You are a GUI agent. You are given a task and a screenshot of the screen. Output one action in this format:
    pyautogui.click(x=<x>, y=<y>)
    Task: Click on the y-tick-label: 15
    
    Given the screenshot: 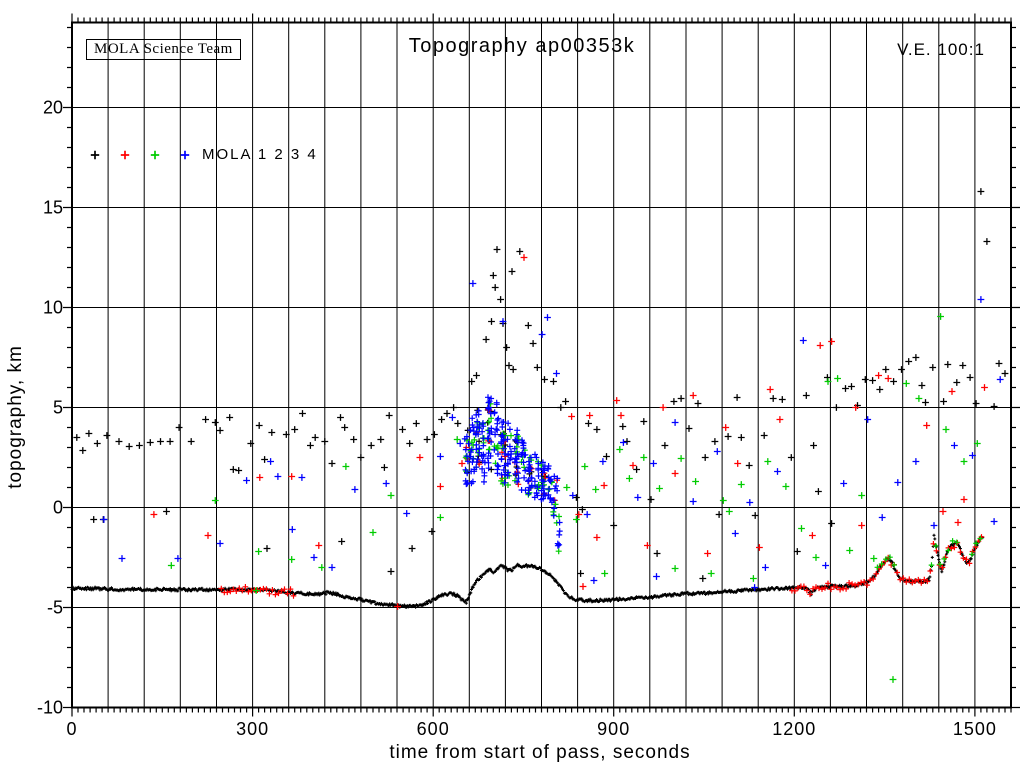 What is the action you would take?
    pyautogui.click(x=53, y=208)
    